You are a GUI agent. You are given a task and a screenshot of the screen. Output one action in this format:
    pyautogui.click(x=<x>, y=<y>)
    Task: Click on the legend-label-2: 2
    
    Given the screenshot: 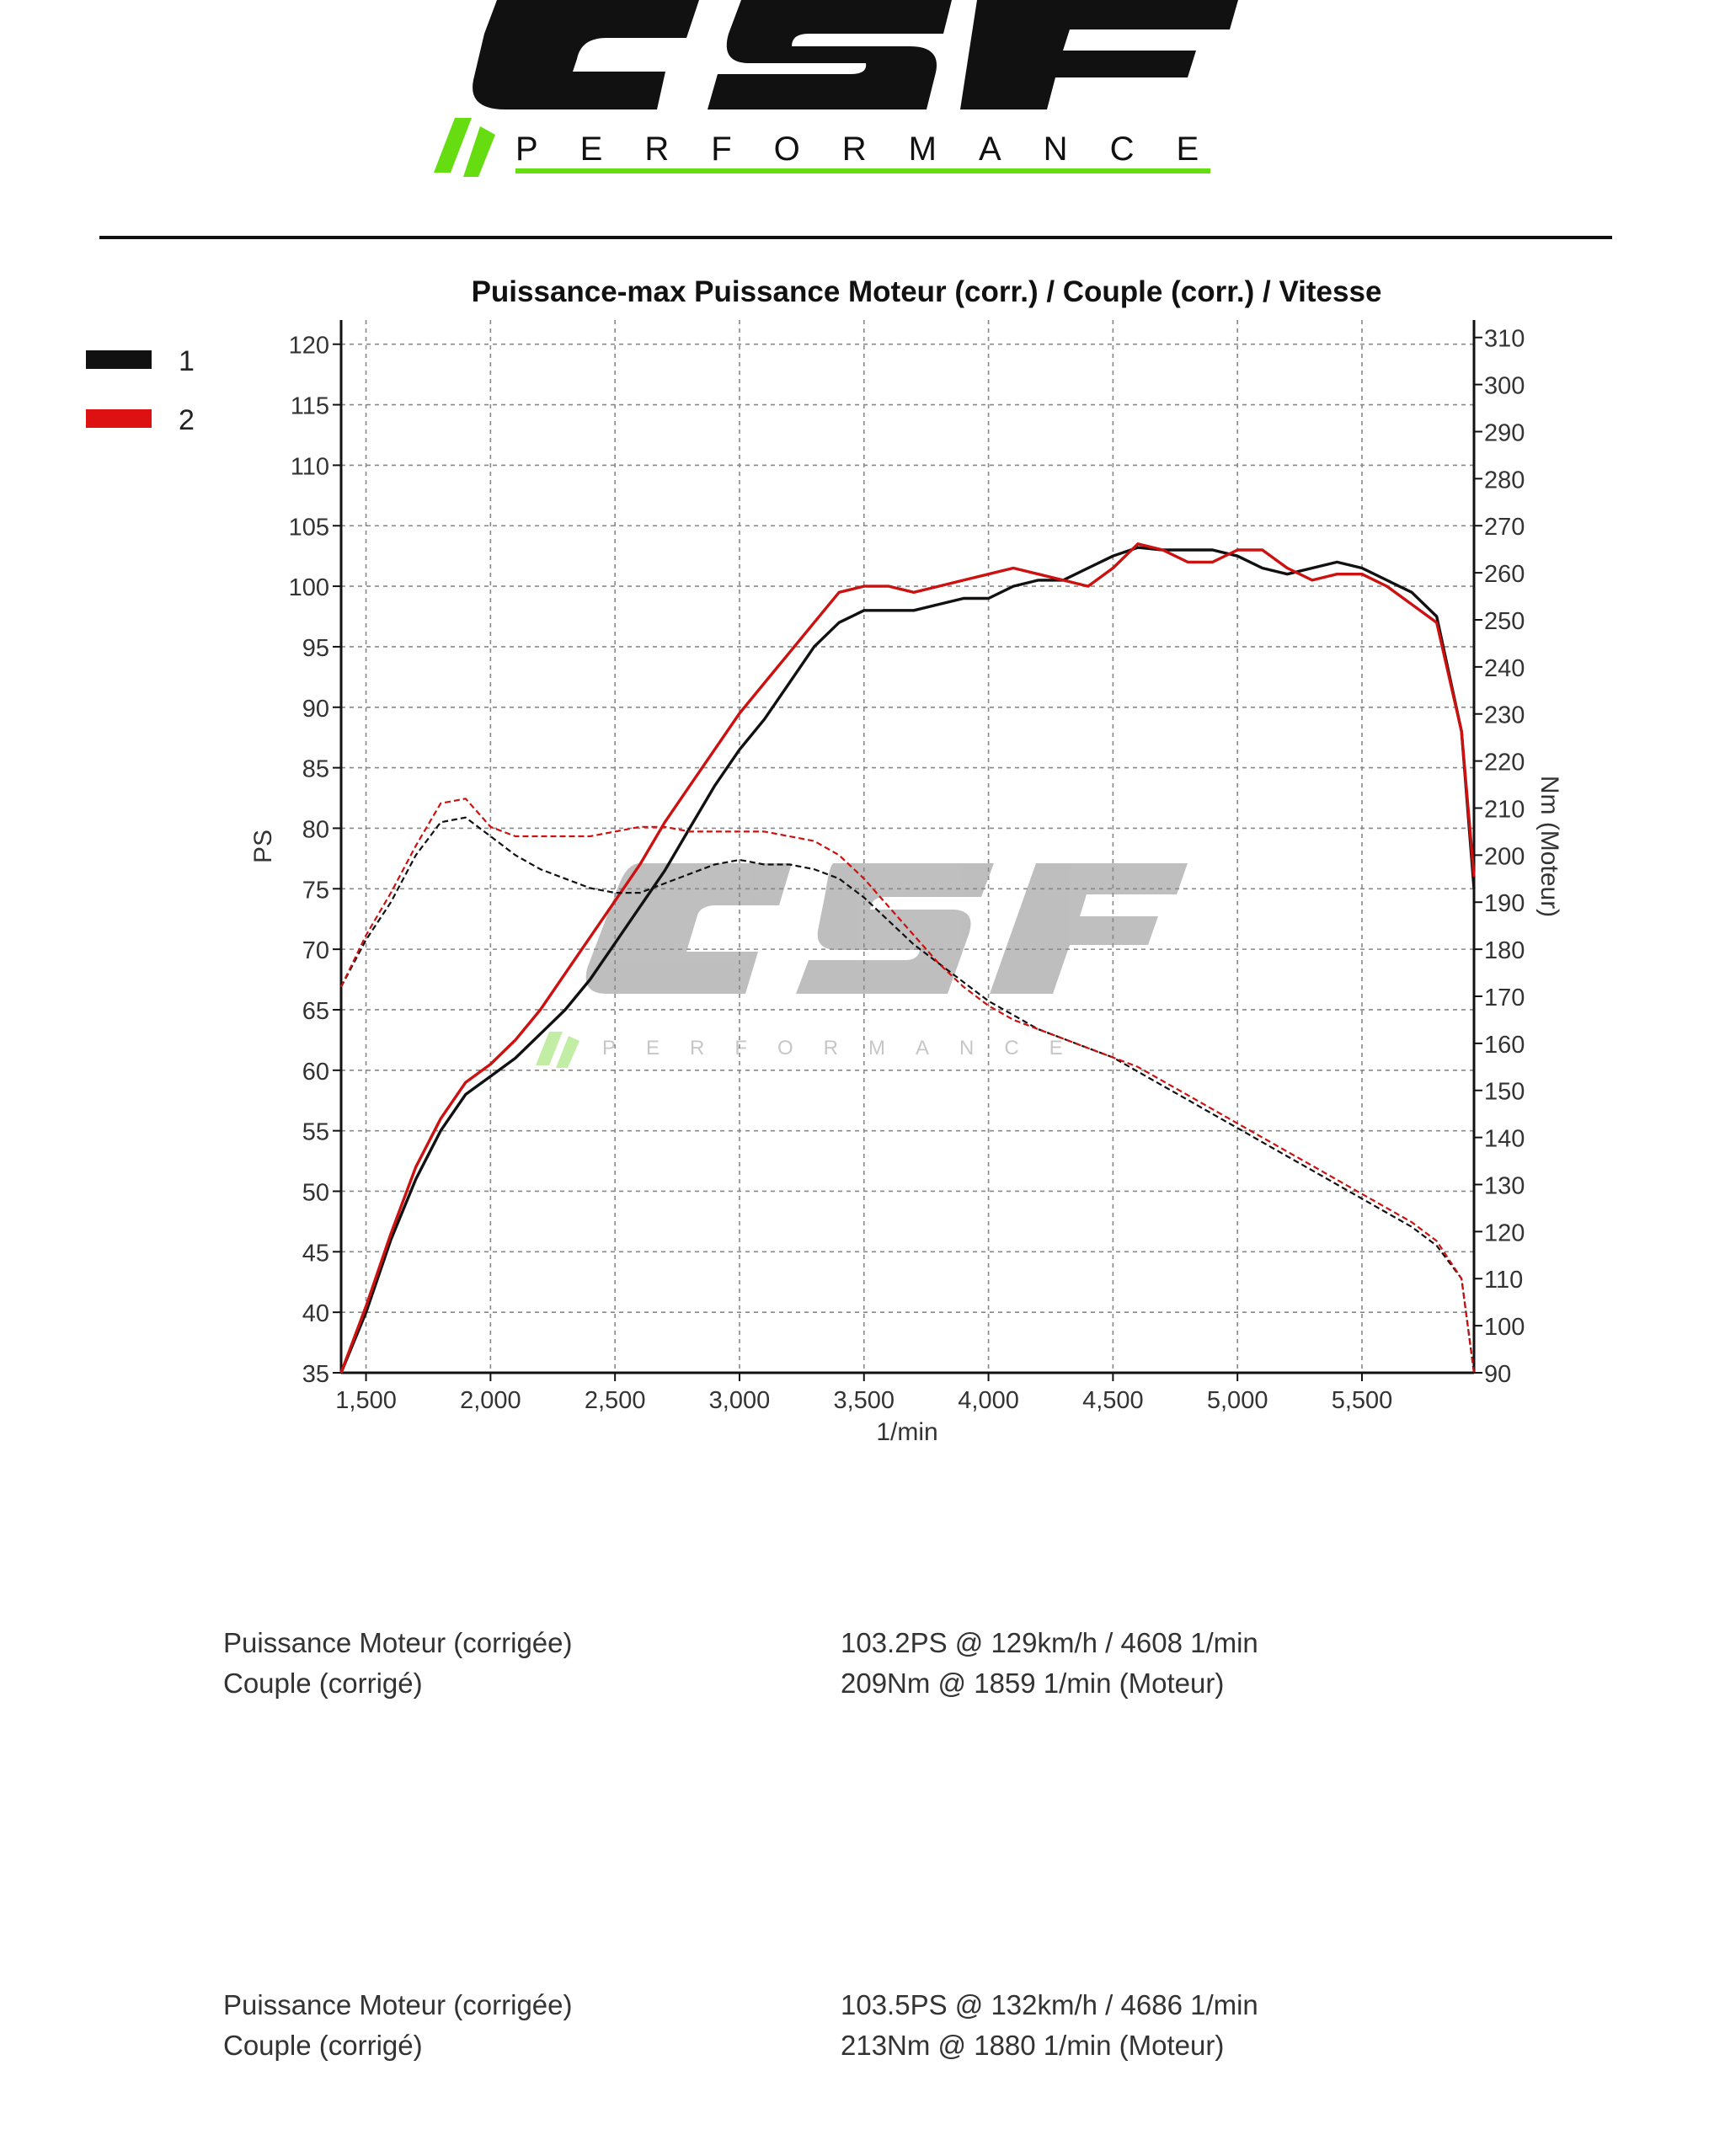 What is the action you would take?
    pyautogui.click(x=187, y=420)
    